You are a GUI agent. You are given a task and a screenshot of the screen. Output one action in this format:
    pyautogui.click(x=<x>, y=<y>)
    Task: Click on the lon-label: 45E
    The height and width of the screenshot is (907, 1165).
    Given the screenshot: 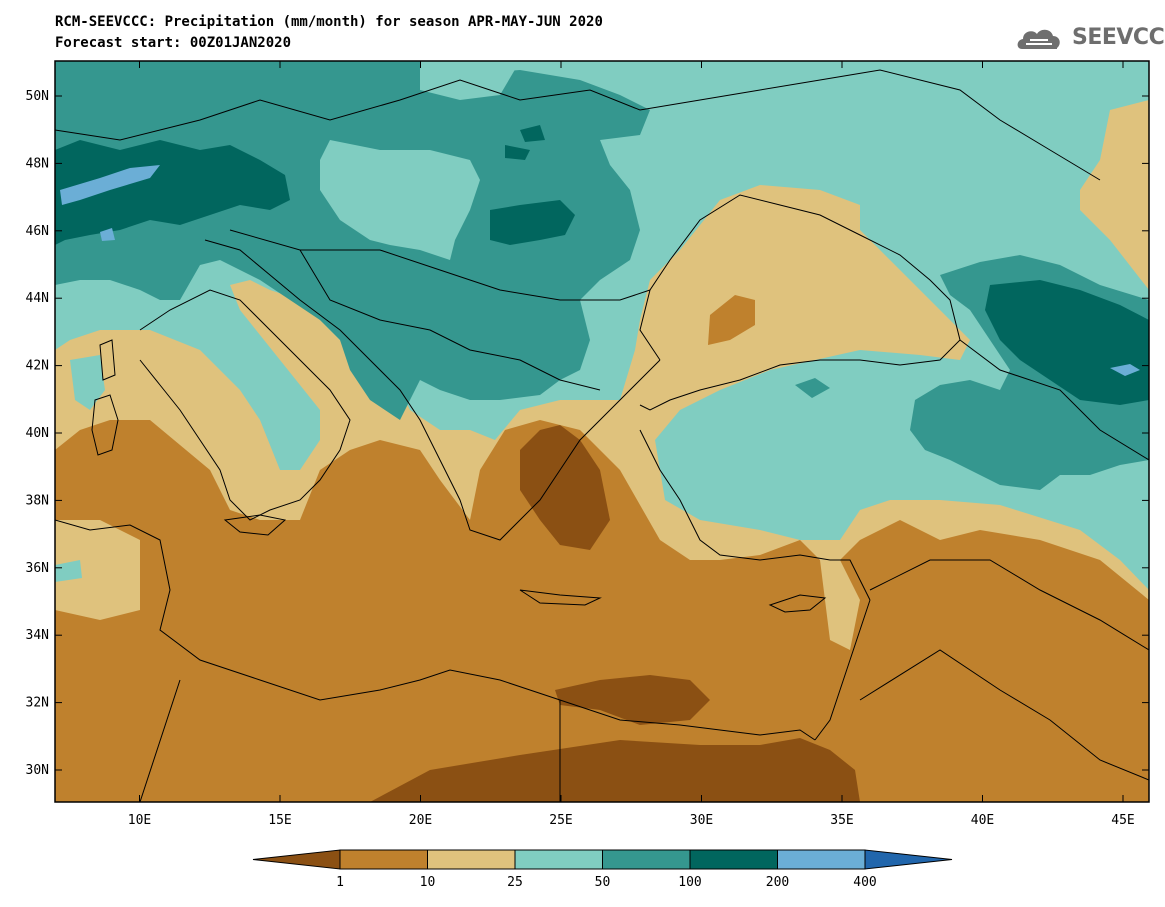 What is the action you would take?
    pyautogui.click(x=1122, y=820)
    